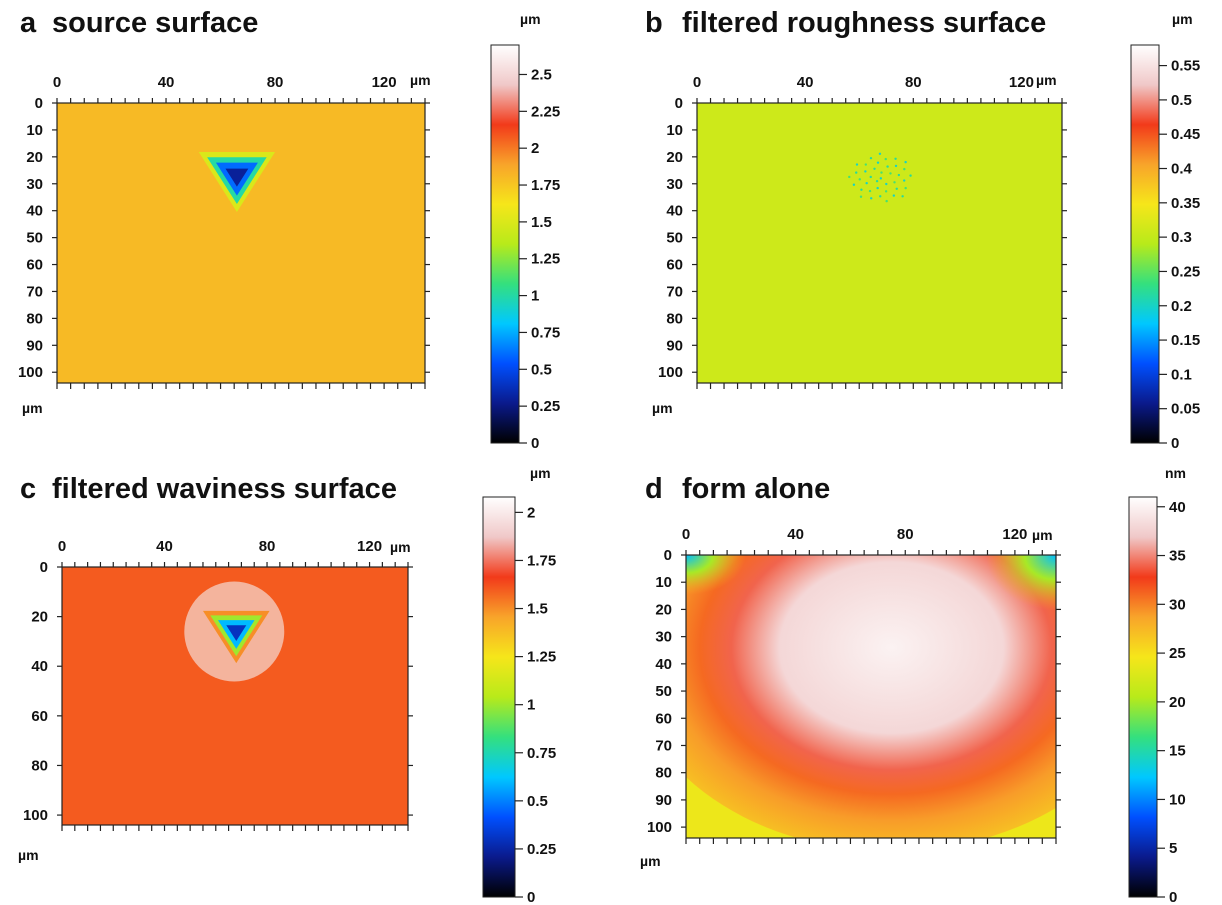 The image size is (1222, 905). I want to click on colorbar-tick-label: 0.4, so click(1182, 169).